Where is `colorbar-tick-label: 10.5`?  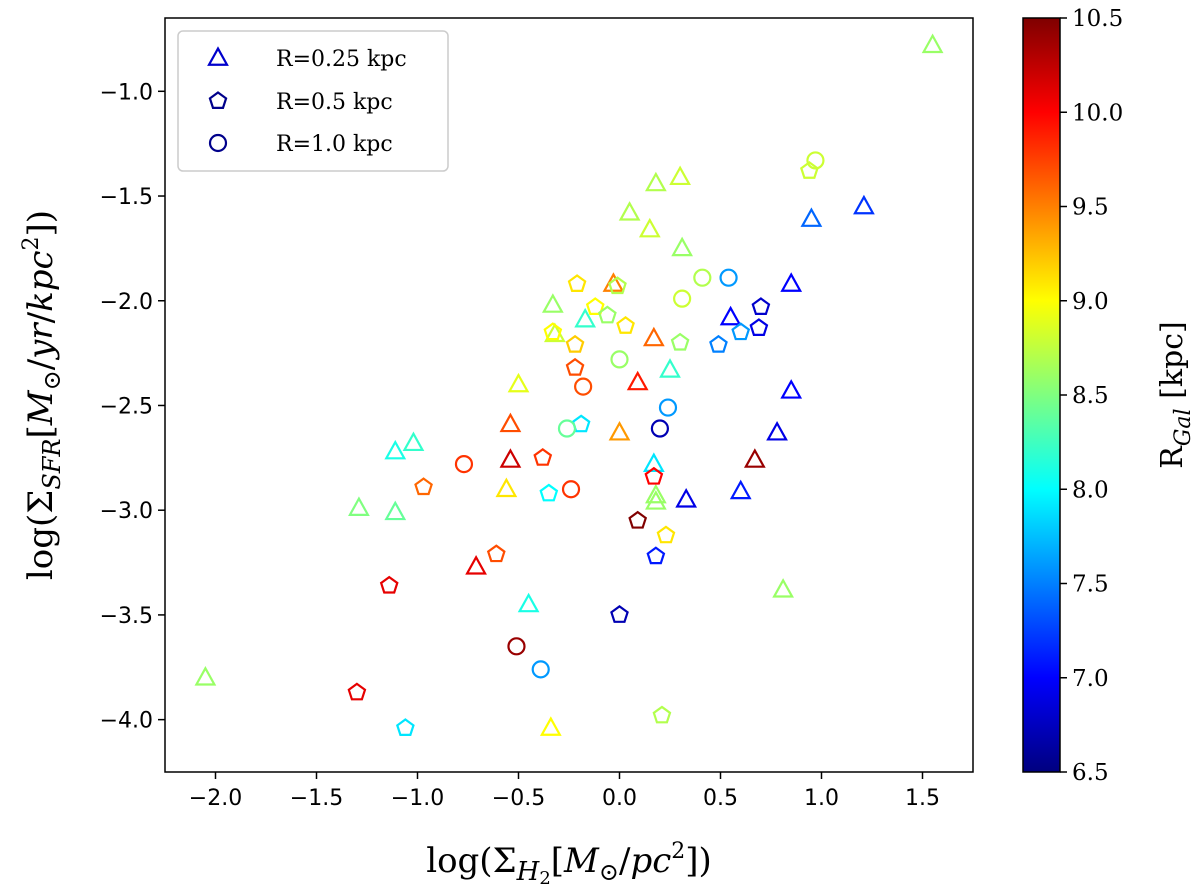 colorbar-tick-label: 10.5 is located at coordinates (1097, 19).